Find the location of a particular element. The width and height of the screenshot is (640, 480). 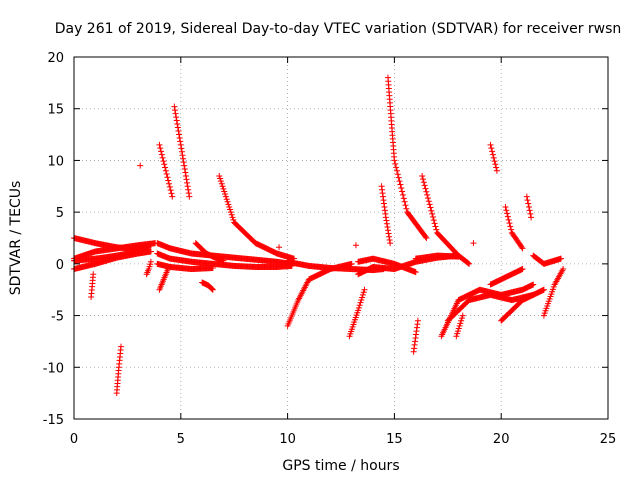

x-axis-label: GPS time / hours is located at coordinates (340, 466).